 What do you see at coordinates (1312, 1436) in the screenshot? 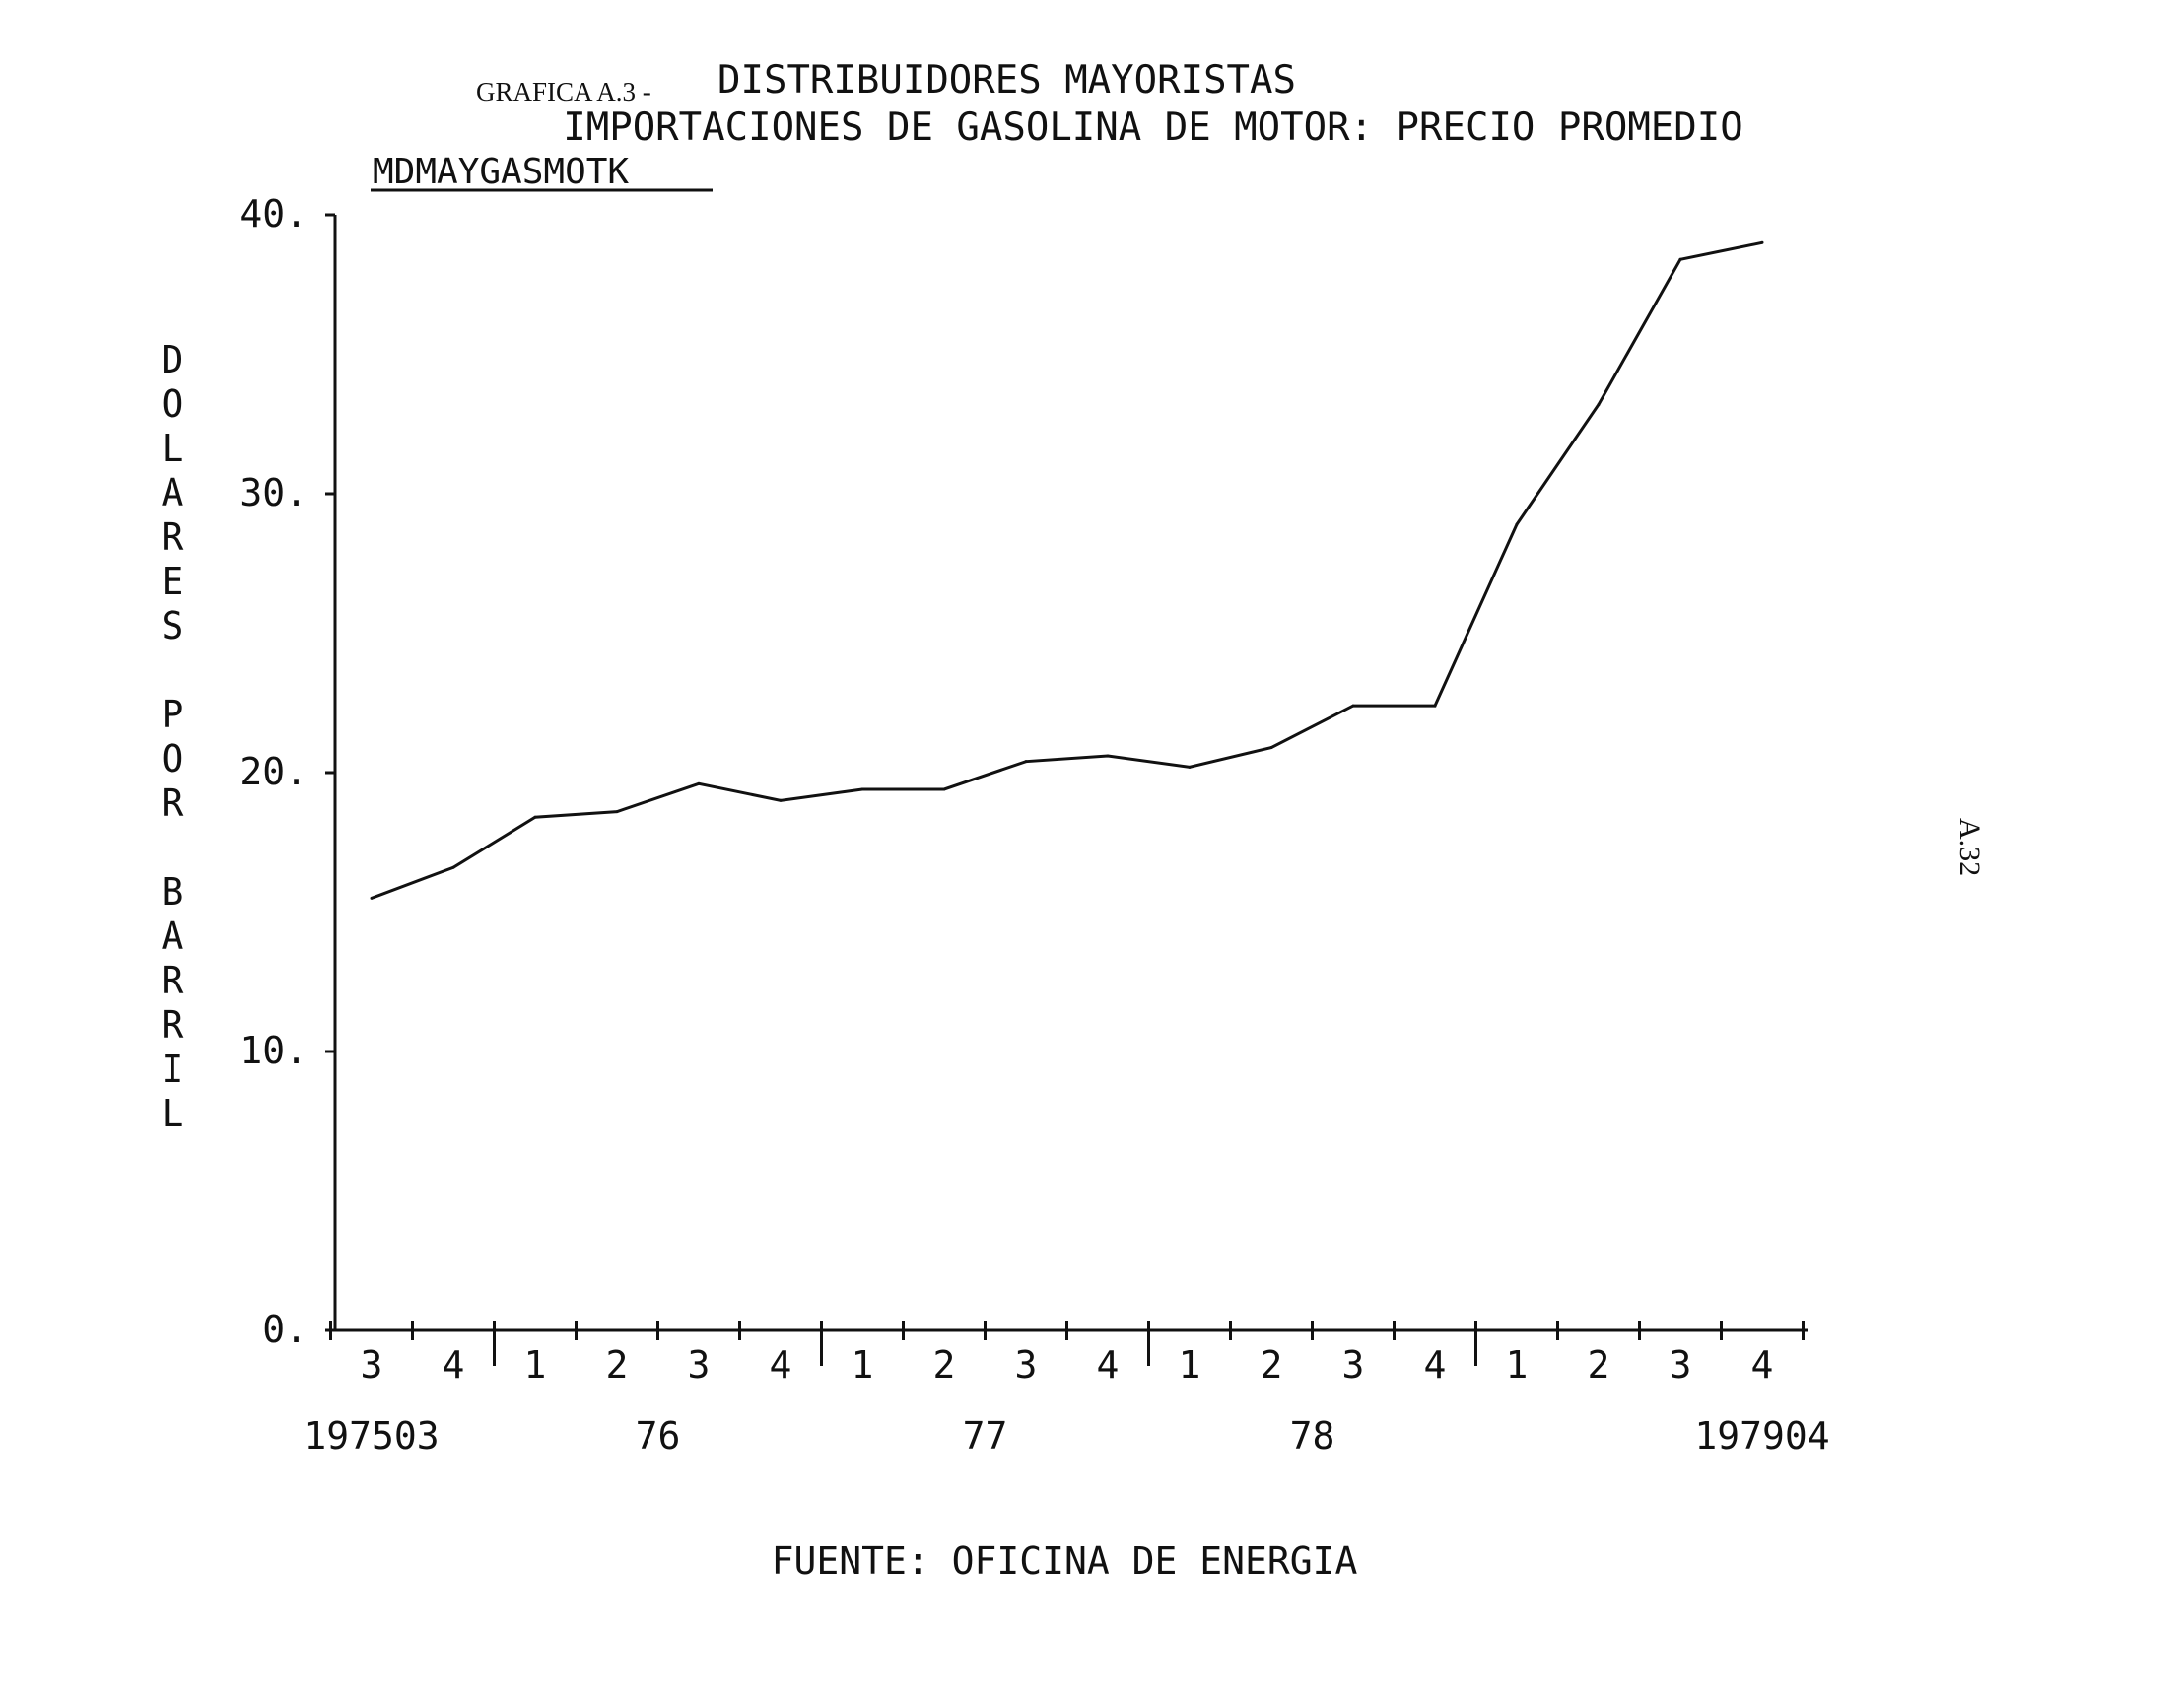
I see `year-label: 78` at bounding box center [1312, 1436].